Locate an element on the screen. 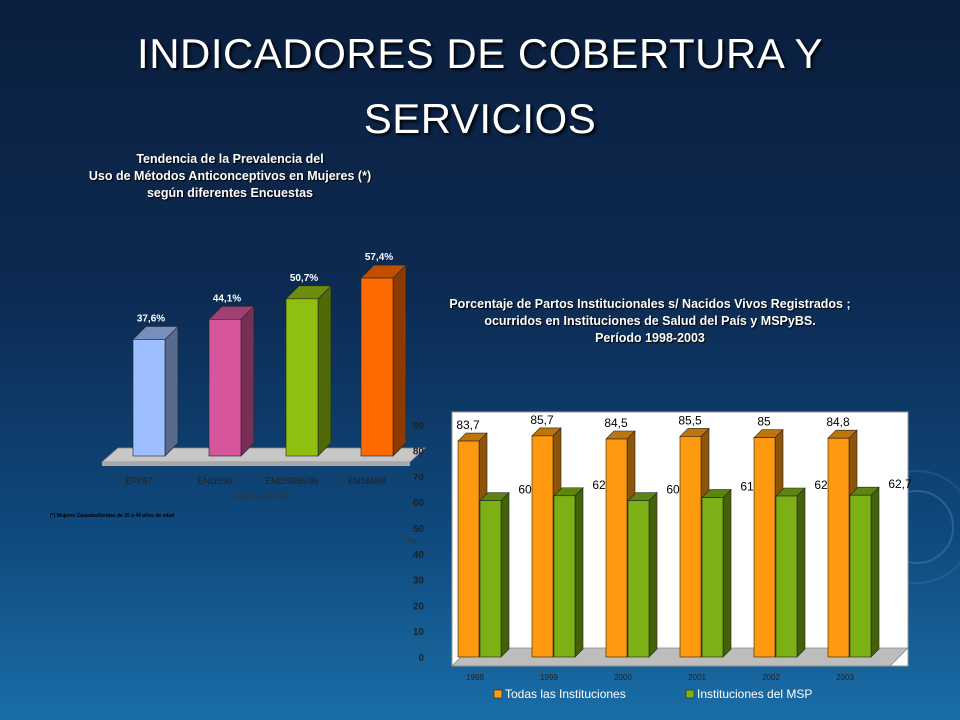  chart1-data-label: 57,4% is located at coordinates (379, 257).